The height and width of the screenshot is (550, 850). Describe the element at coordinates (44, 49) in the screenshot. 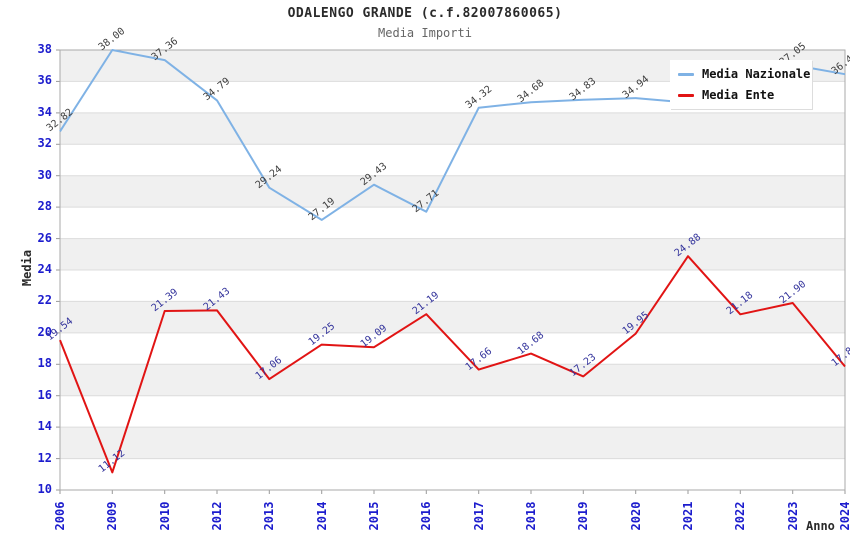

I see `y-tick-label: 38` at that location.